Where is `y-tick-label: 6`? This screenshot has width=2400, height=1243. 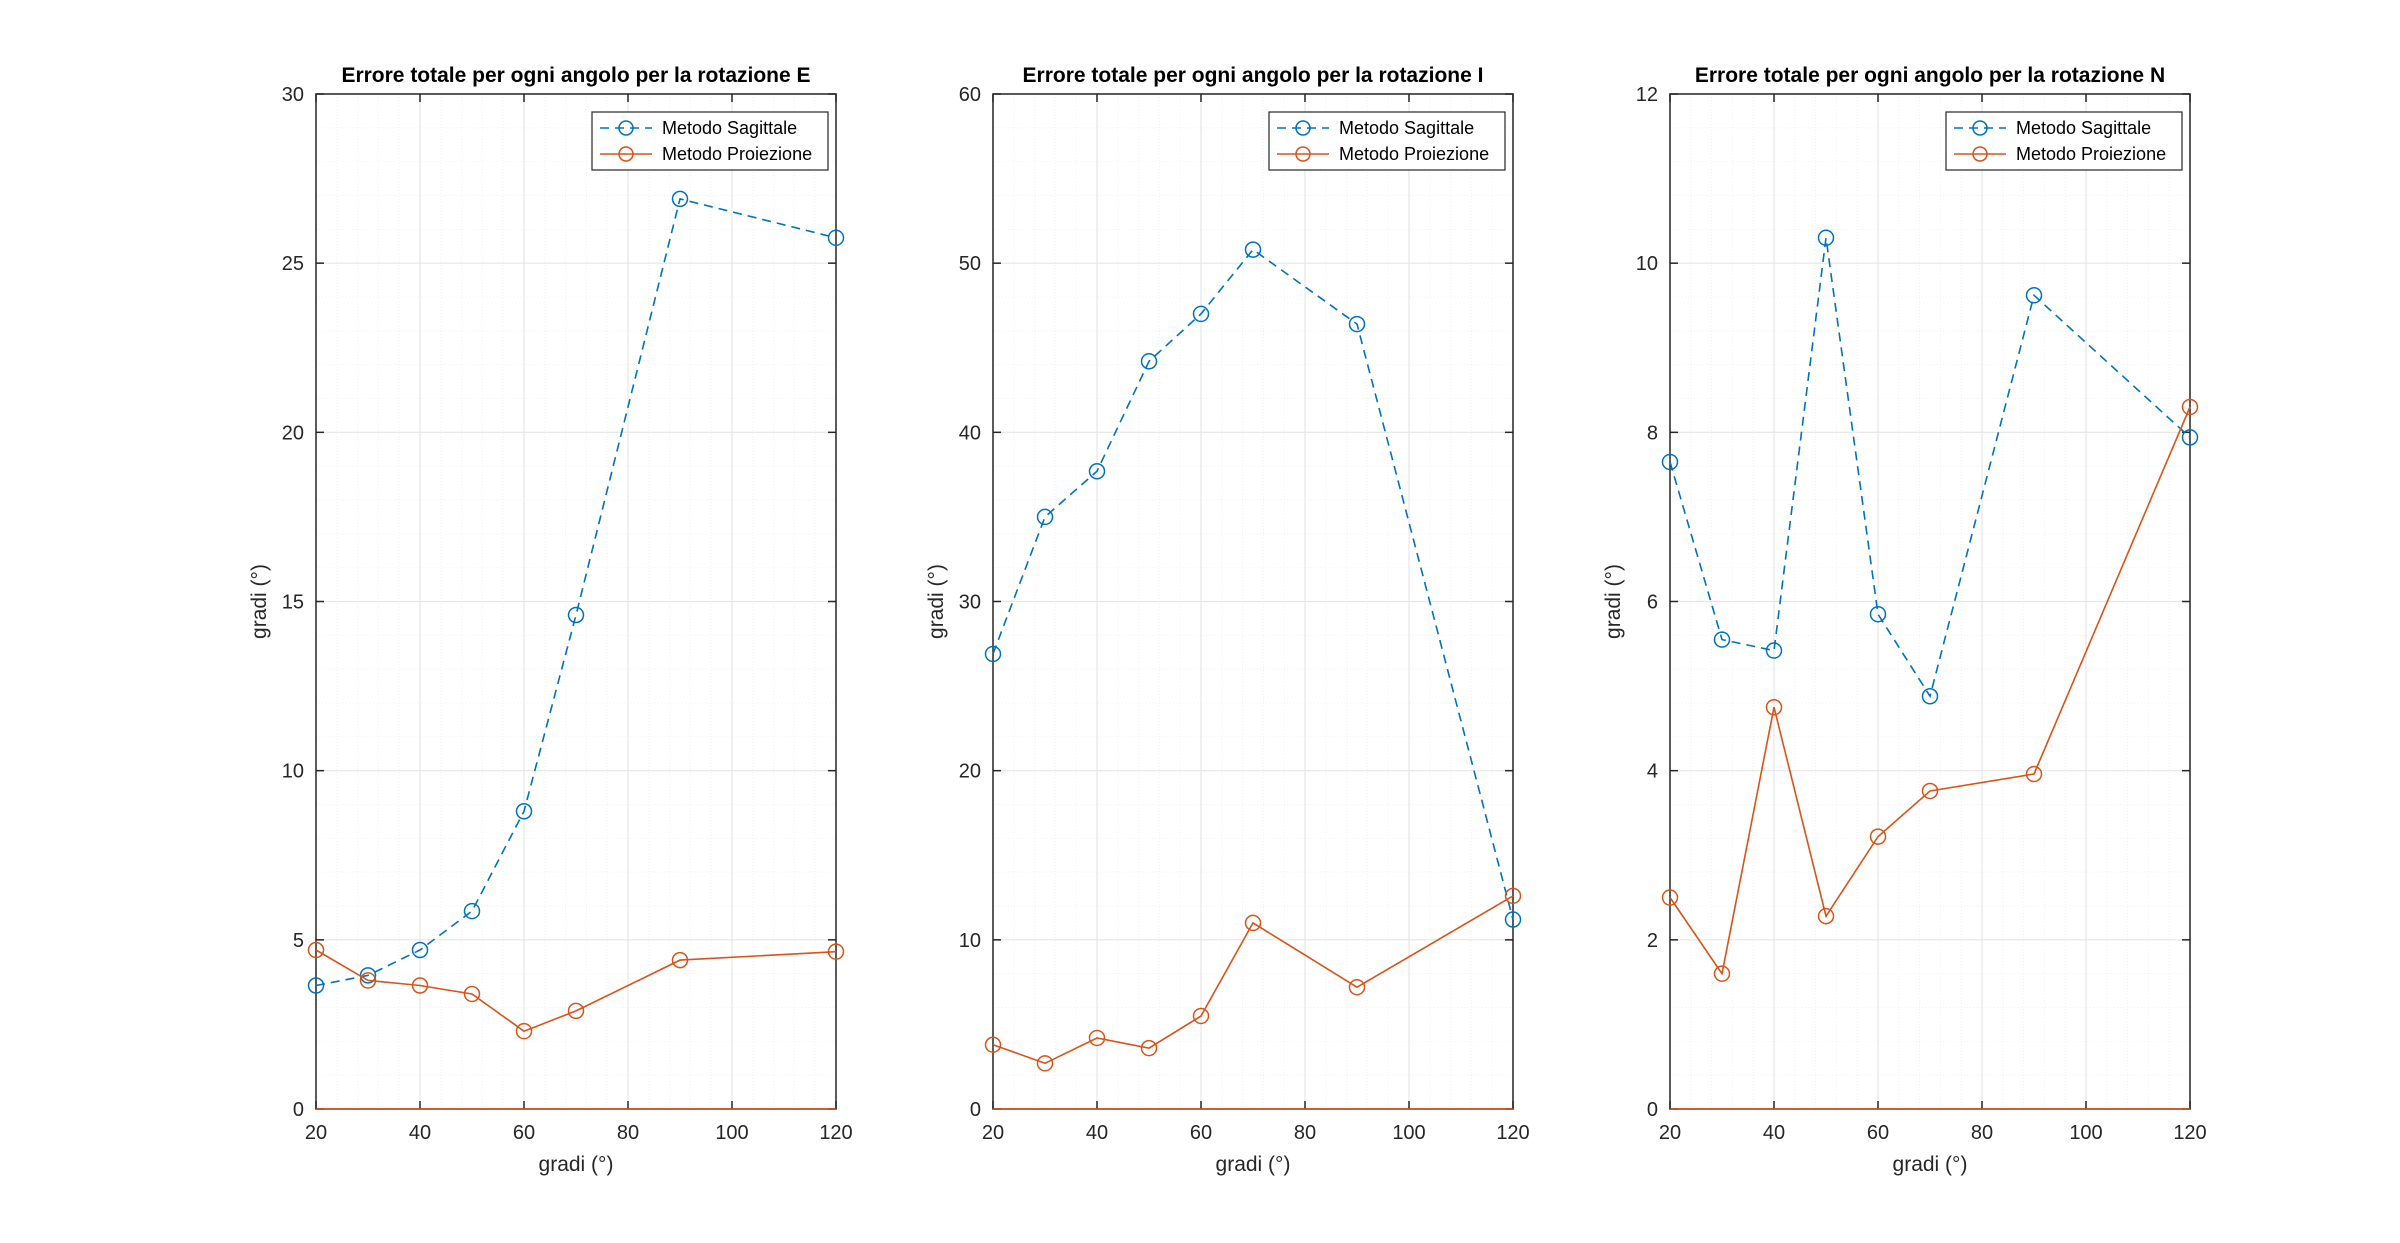 y-tick-label: 6 is located at coordinates (1652, 603).